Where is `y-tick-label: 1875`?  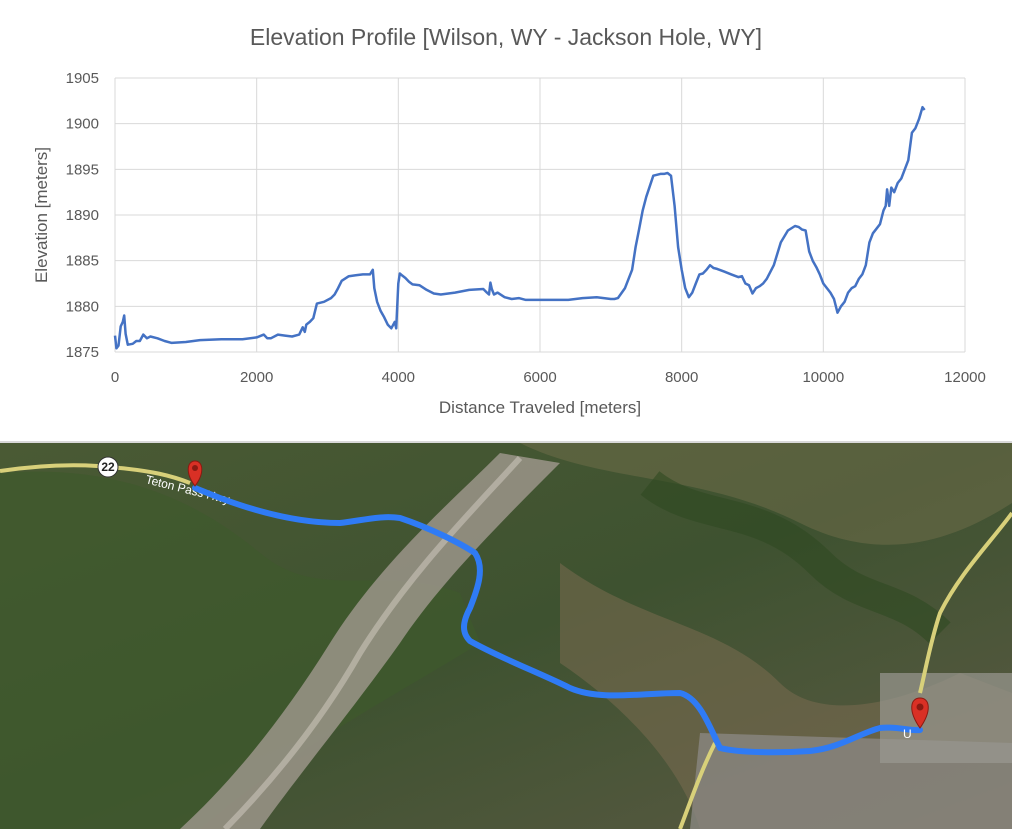
y-tick-label: 1875 is located at coordinates (82, 352).